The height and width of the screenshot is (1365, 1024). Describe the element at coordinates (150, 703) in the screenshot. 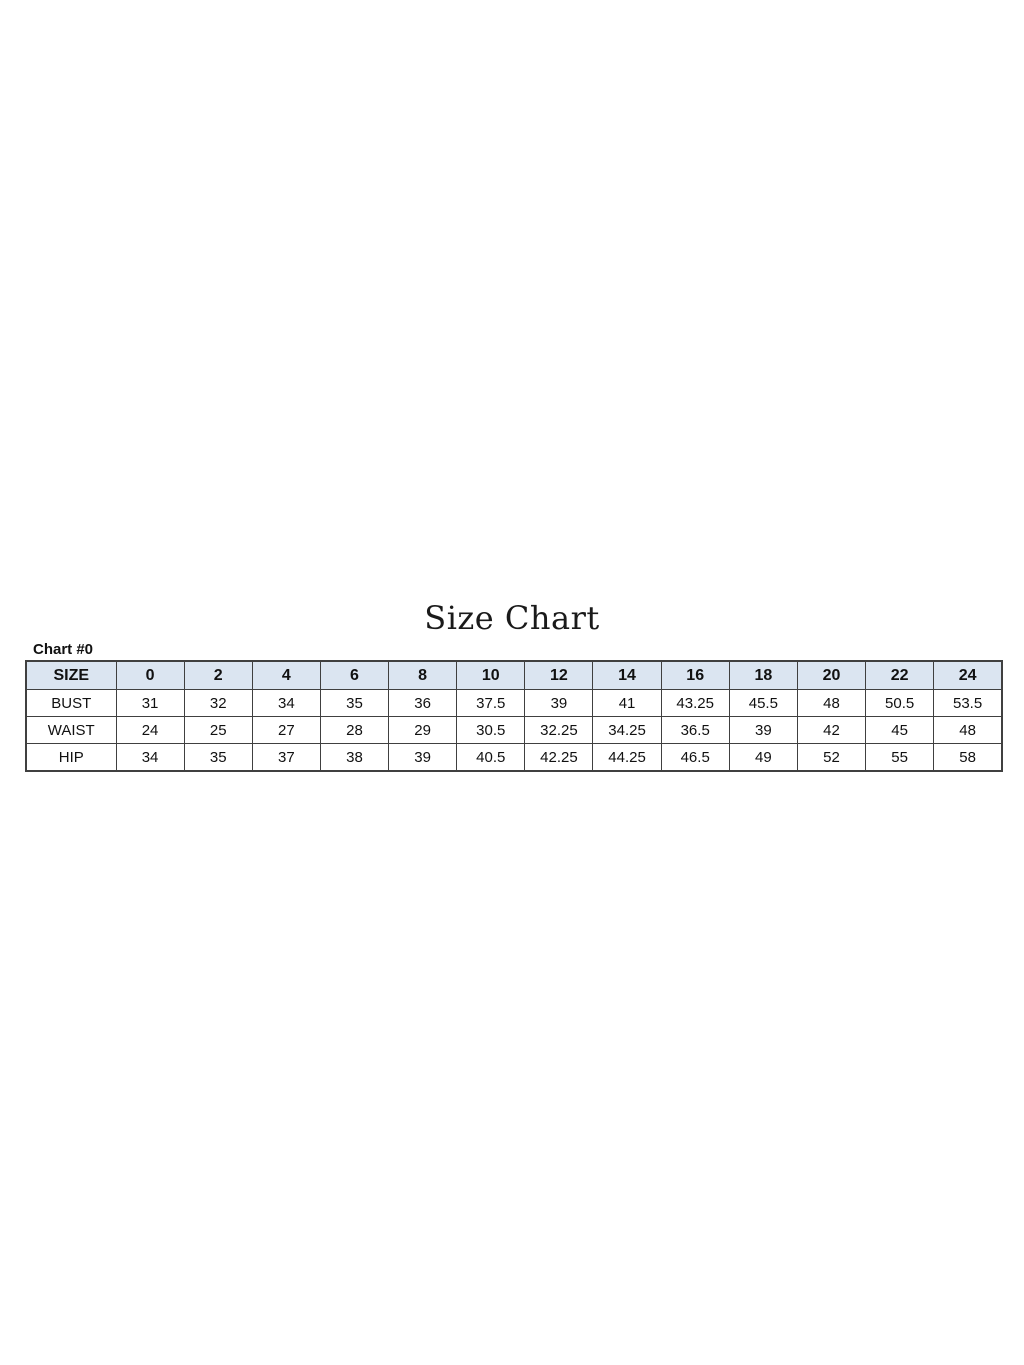

I see `table-cell: 31` at that location.